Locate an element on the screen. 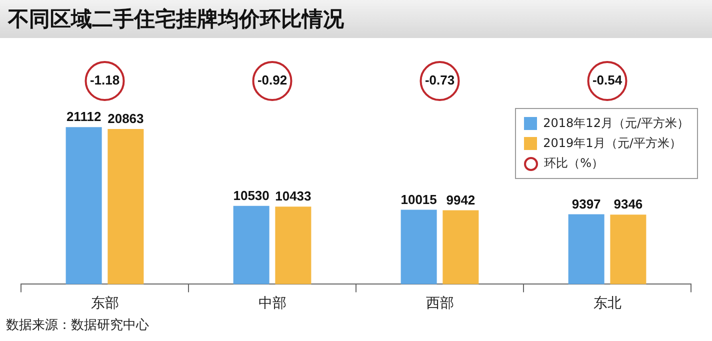 This screenshot has width=712, height=341. x-tick-label: 西部 is located at coordinates (440, 302).